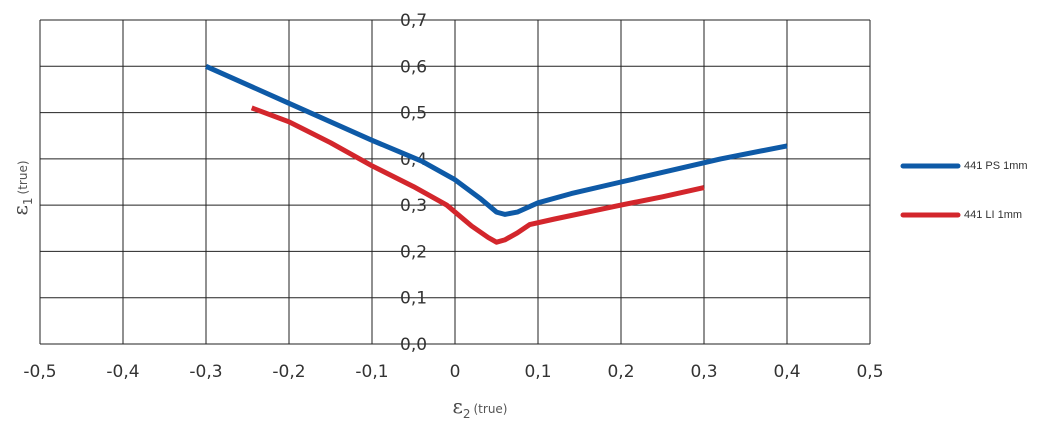 This screenshot has width=1040, height=425. Describe the element at coordinates (786, 372) in the screenshot. I see `x-tick-label: 0,4` at that location.